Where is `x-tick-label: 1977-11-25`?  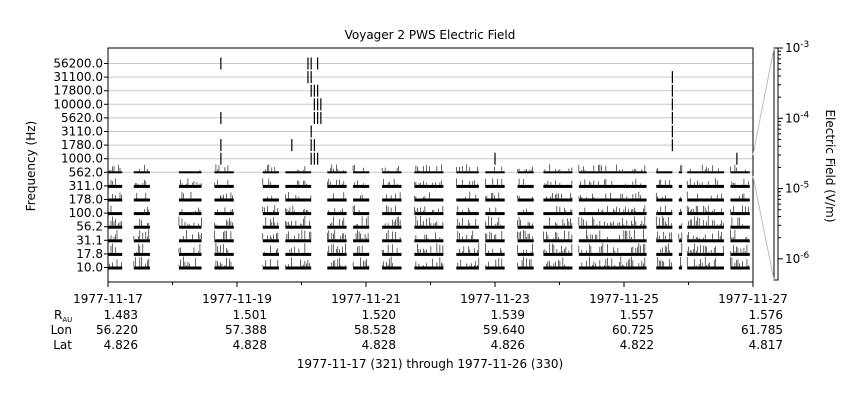 x-tick-label: 1977-11-25 is located at coordinates (624, 299).